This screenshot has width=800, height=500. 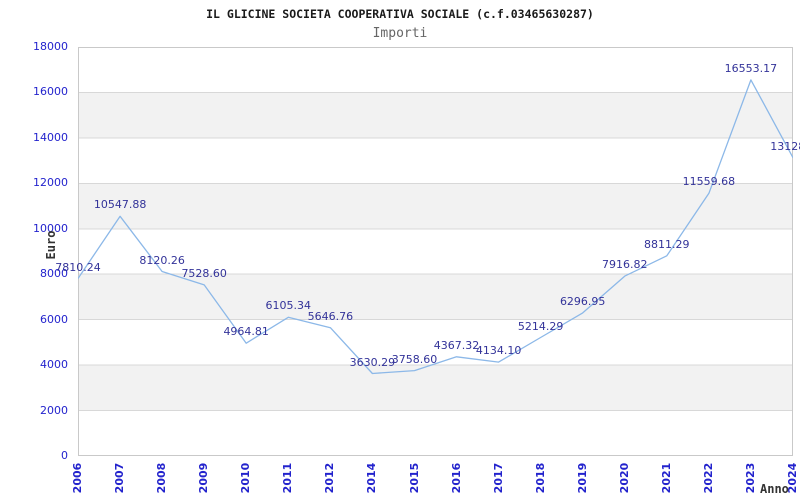 I want to click on y-tick-label: 8000, so click(x=54, y=274).